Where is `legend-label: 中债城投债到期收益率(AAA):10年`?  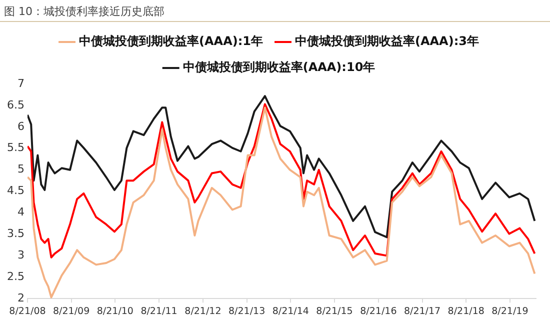
legend-label: 中债城投债到期收益率(AAA):10年 is located at coordinates (279, 67).